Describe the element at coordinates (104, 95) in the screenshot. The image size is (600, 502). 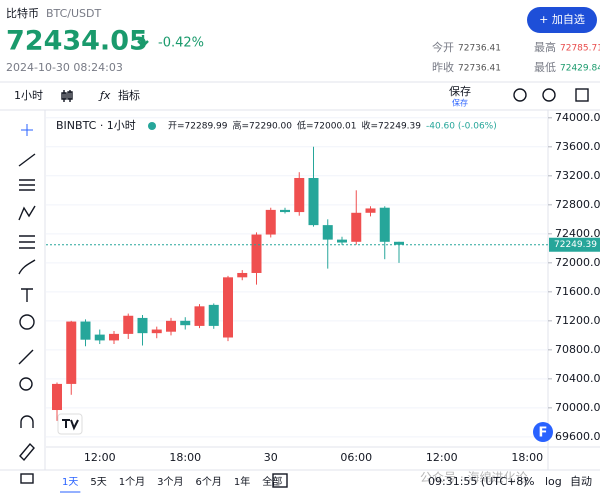
I see `fx-icon: ƒx` at that location.